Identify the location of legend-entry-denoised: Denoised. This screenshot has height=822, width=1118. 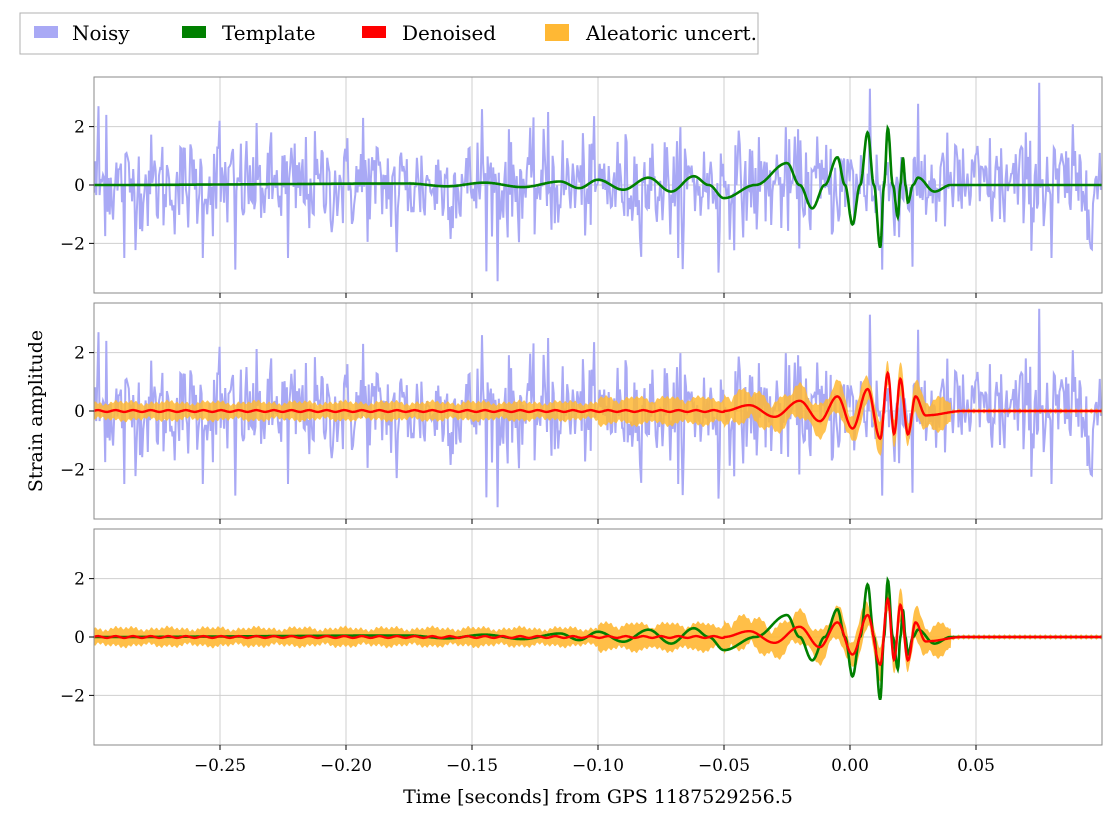
(429, 33).